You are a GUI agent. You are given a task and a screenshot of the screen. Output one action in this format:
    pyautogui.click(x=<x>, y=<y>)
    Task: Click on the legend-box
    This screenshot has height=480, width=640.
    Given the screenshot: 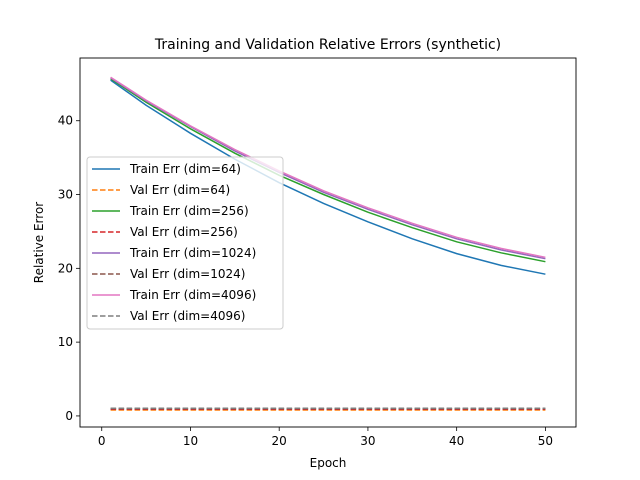 What is the action you would take?
    pyautogui.click(x=185, y=243)
    